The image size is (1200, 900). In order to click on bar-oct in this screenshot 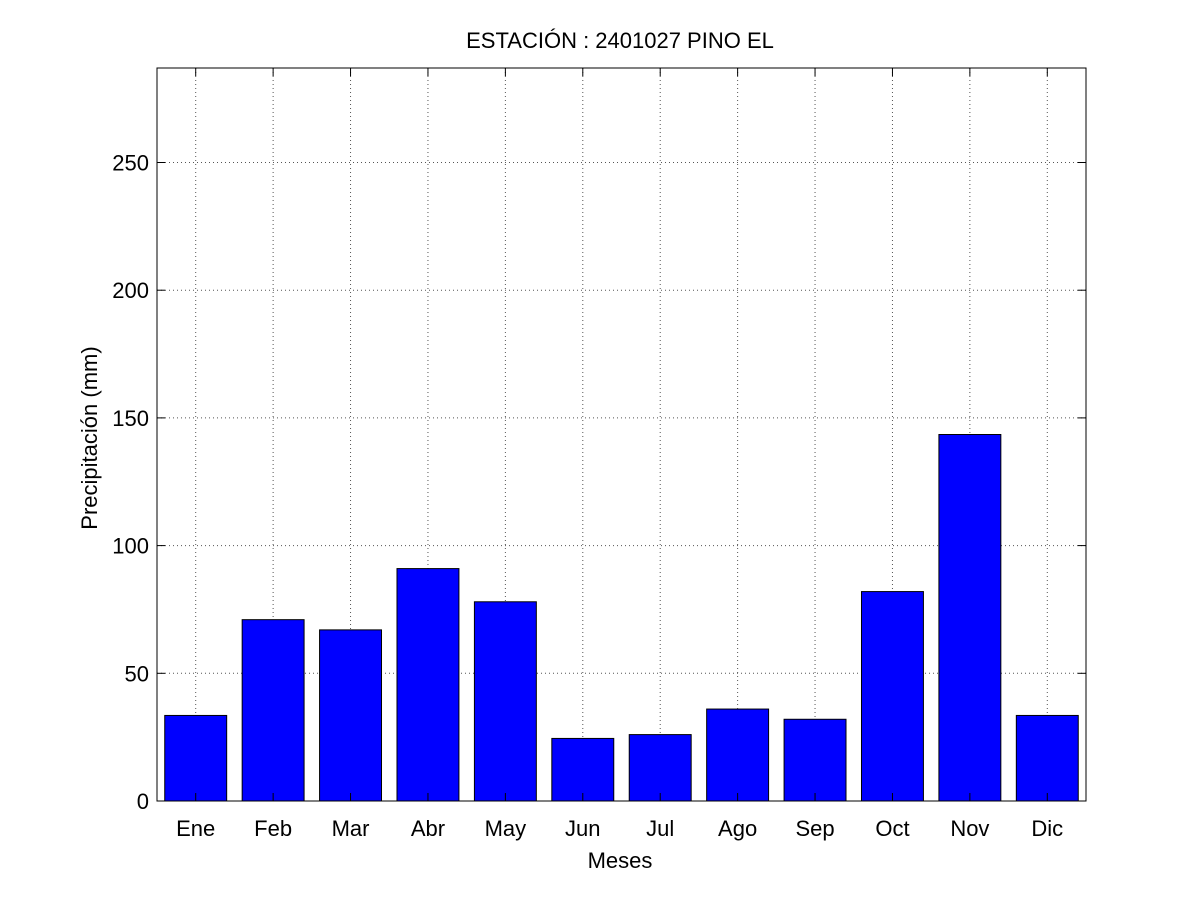, I will do `click(892, 696)`.